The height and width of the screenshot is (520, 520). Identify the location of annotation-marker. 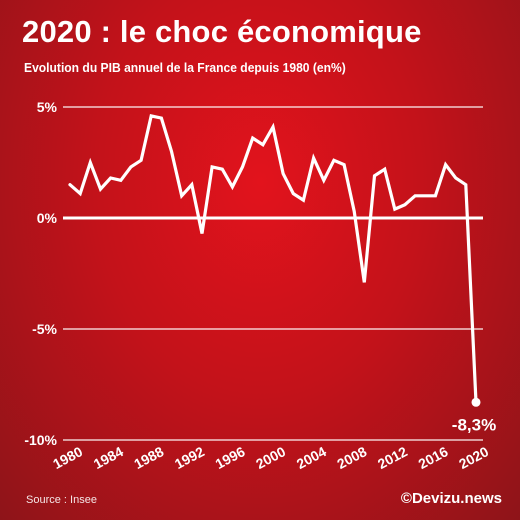
(476, 402).